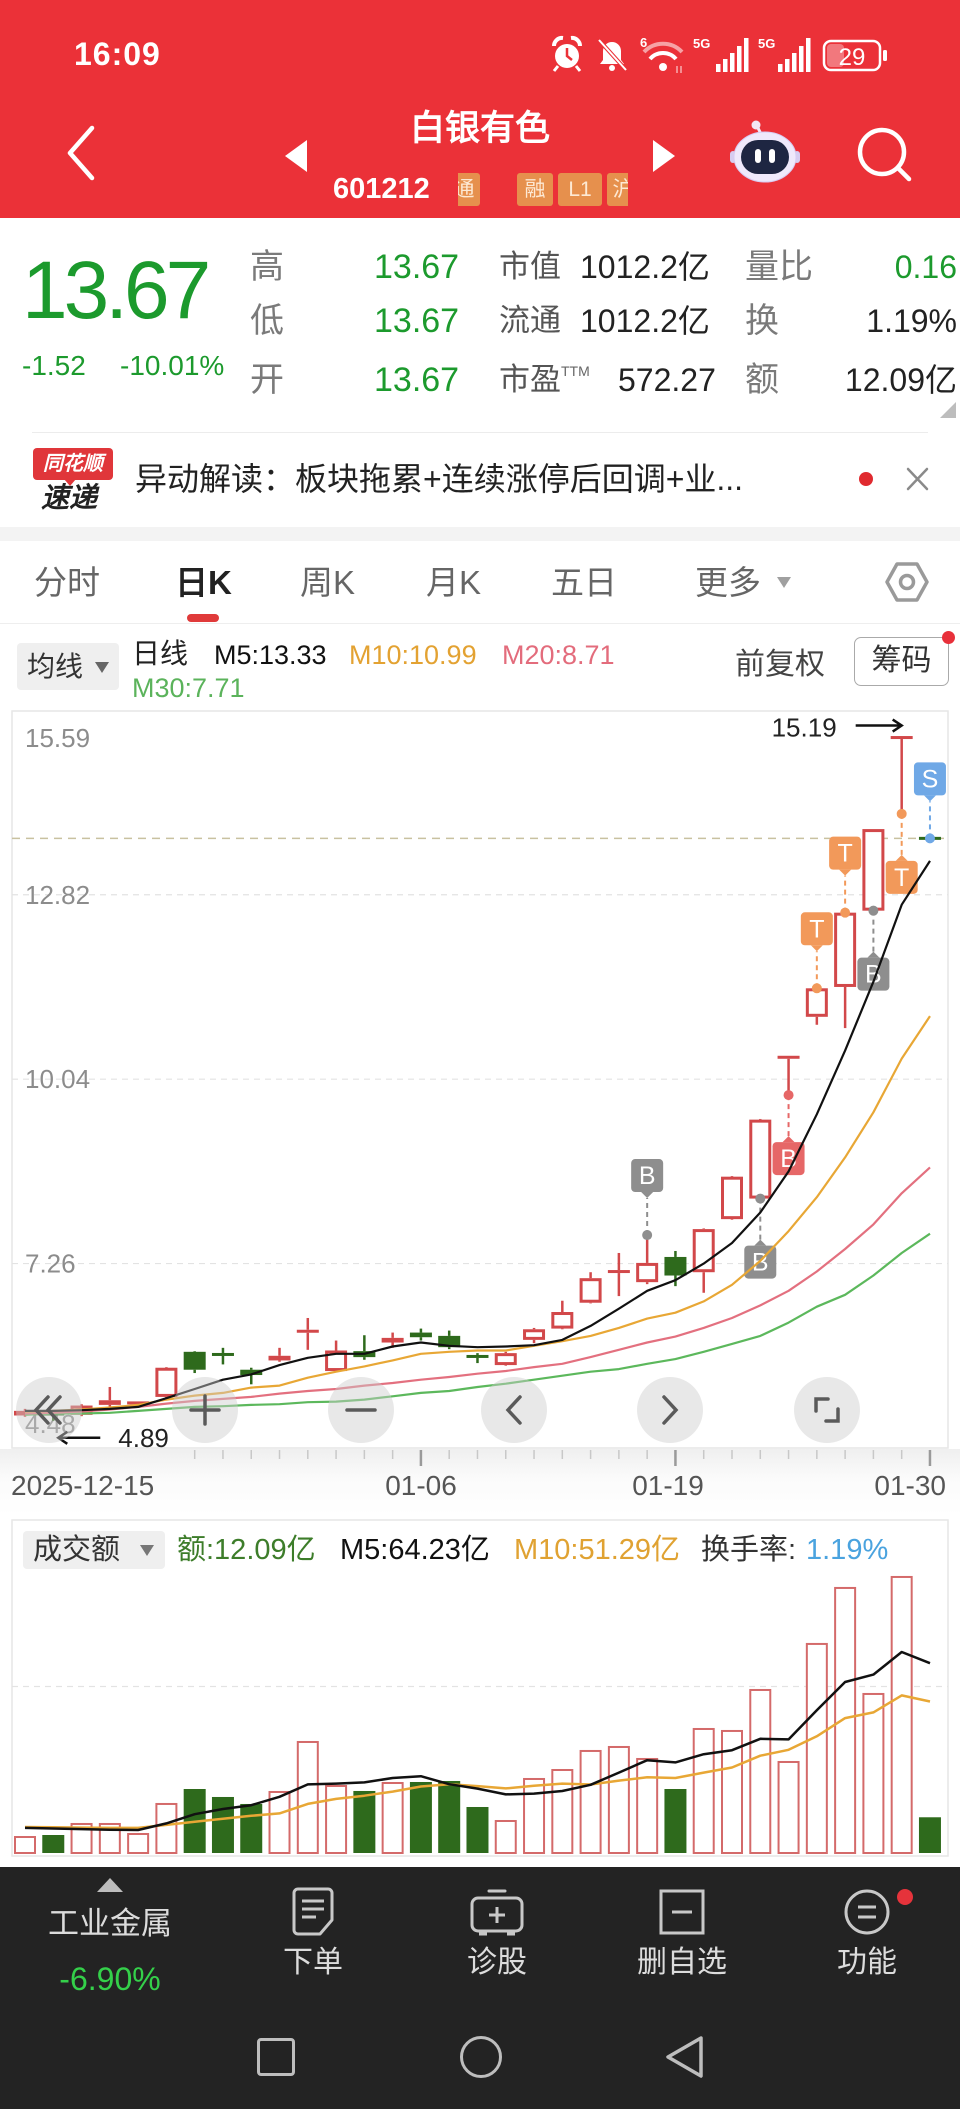 The image size is (960, 2109). Describe the element at coordinates (907, 582) in the screenshot. I see `chart-settings-button` at that location.